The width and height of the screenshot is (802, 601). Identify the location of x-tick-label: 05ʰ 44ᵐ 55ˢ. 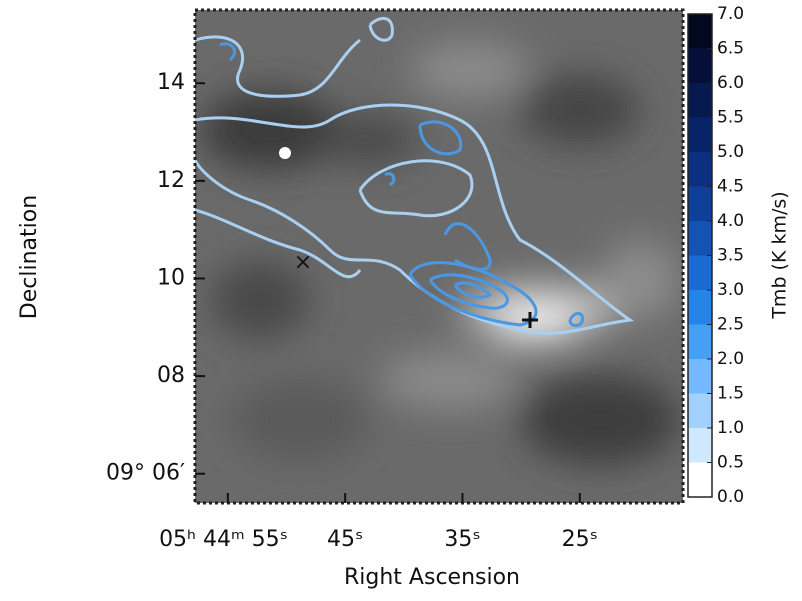
(223, 539).